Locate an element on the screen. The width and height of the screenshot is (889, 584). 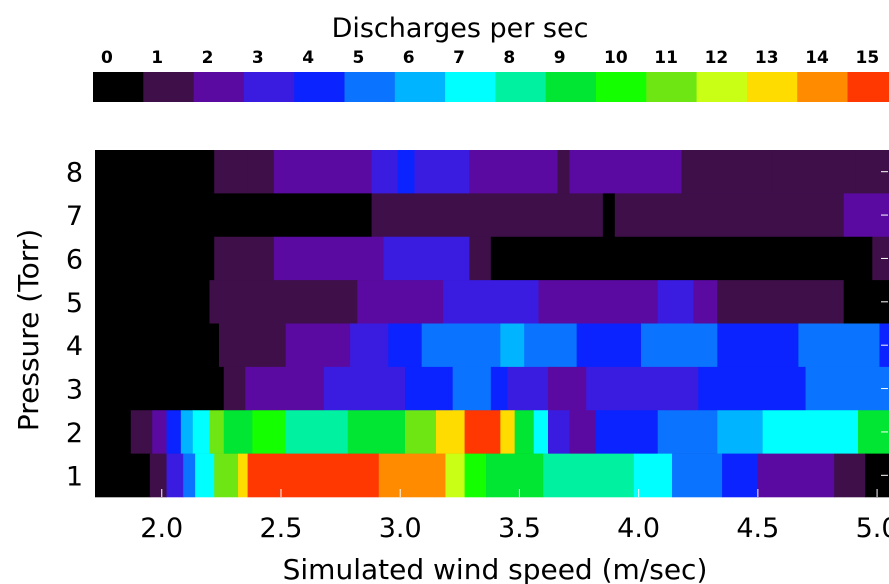
y-tick-label: 1 is located at coordinates (74, 476).